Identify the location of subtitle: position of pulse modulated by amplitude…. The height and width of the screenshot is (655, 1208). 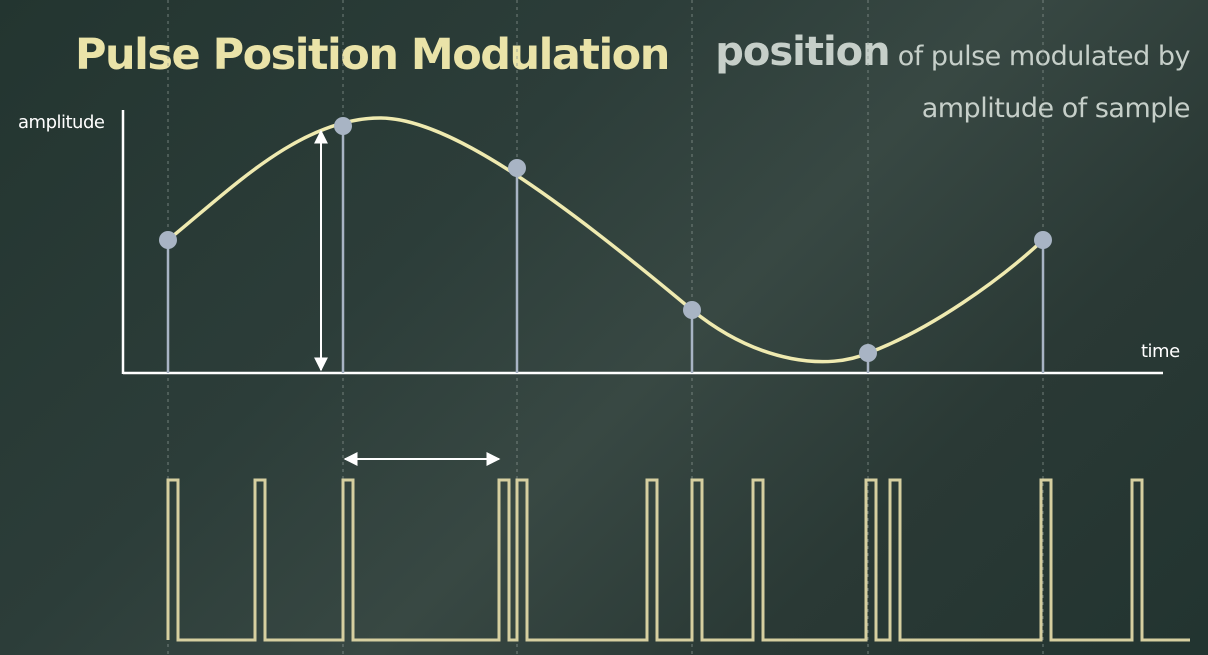
(952, 80).